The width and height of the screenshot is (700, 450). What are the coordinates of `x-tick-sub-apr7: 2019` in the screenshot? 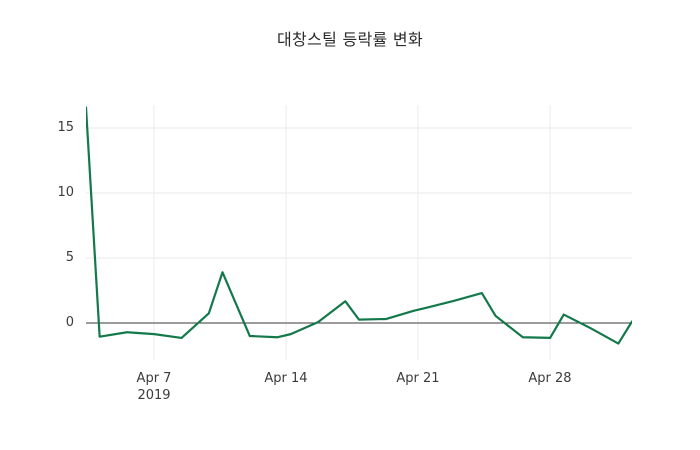 It's located at (154, 395).